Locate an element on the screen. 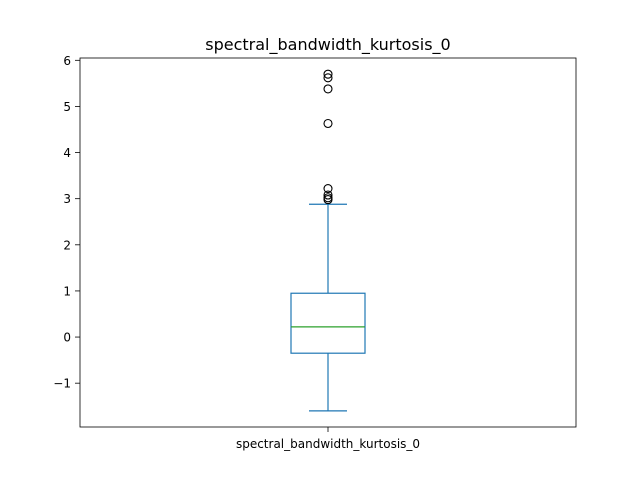 The width and height of the screenshot is (640, 480). x-axis: spectral_bandwidth_kurtosis_0 is located at coordinates (328, 439).